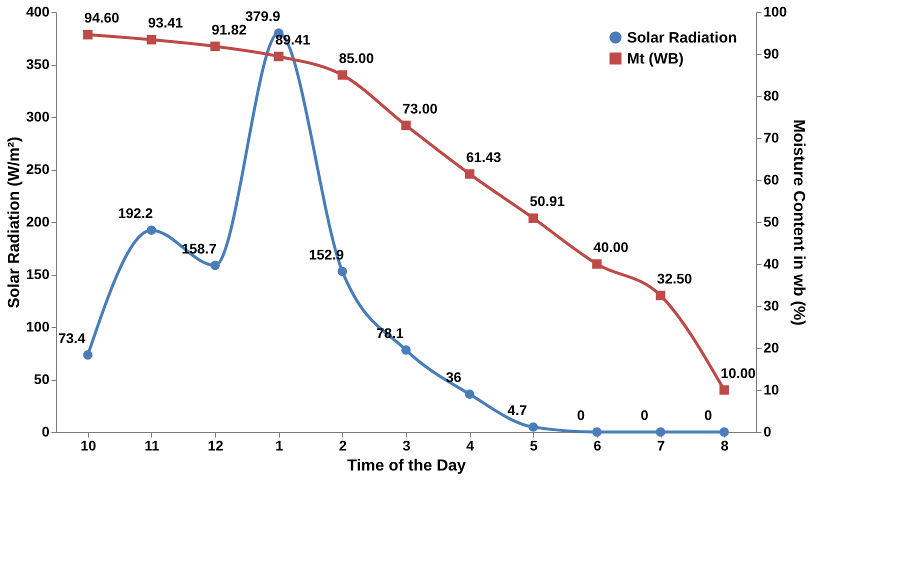 The image size is (917, 564). Describe the element at coordinates (356, 58) in the screenshot. I see `data-label: 85.00` at that location.